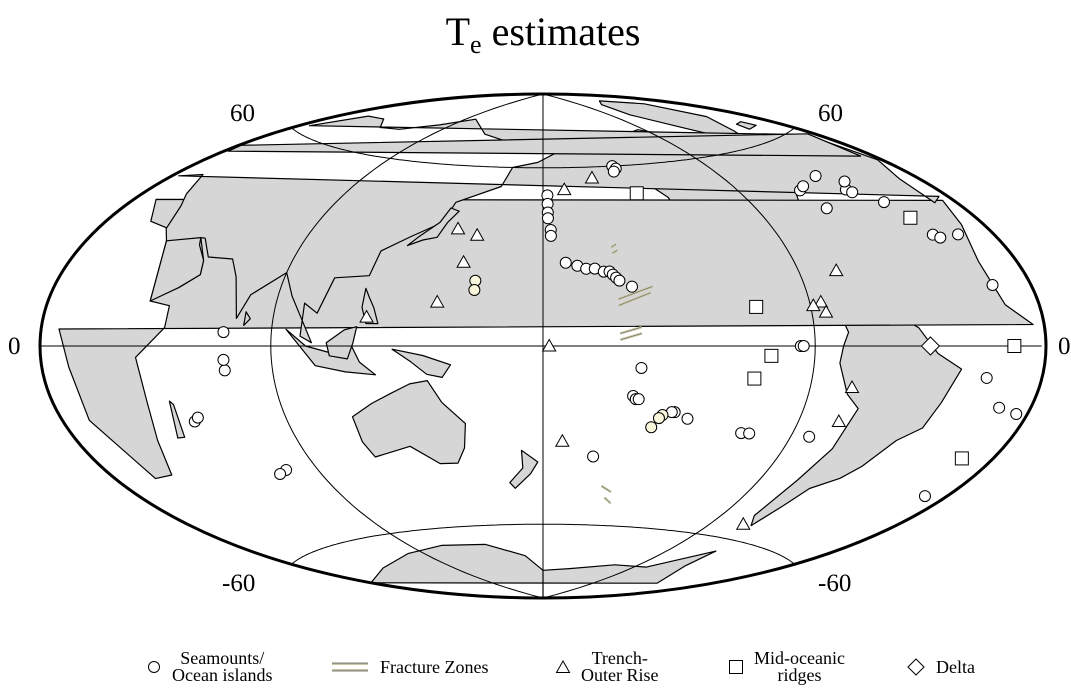 The image size is (1071, 689). Describe the element at coordinates (458, 31) in the screenshot. I see `title-main: T` at that location.